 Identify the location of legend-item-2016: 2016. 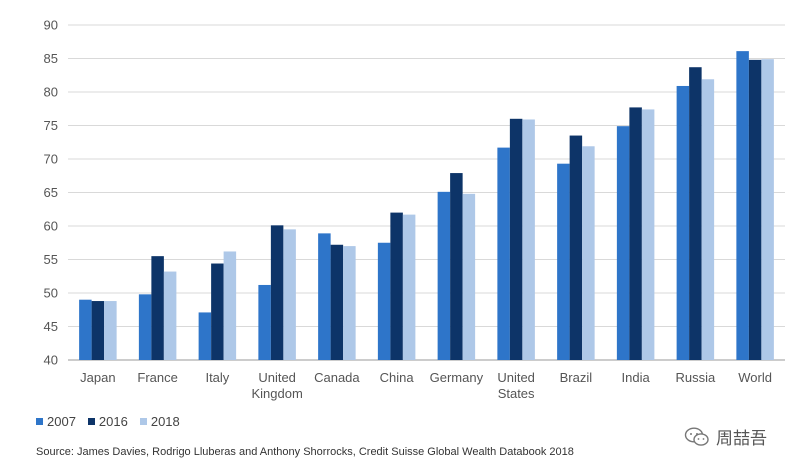
(107, 421).